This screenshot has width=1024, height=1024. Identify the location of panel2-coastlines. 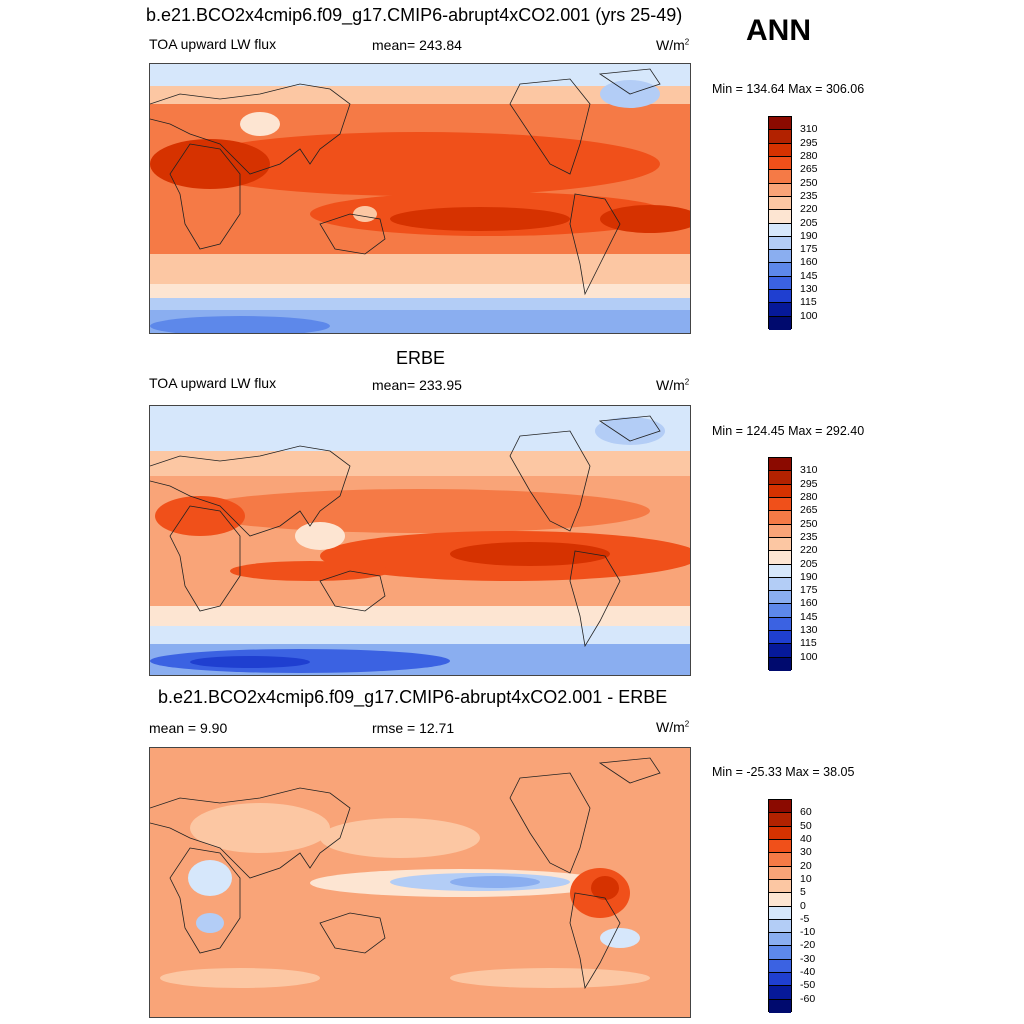
(405, 531).